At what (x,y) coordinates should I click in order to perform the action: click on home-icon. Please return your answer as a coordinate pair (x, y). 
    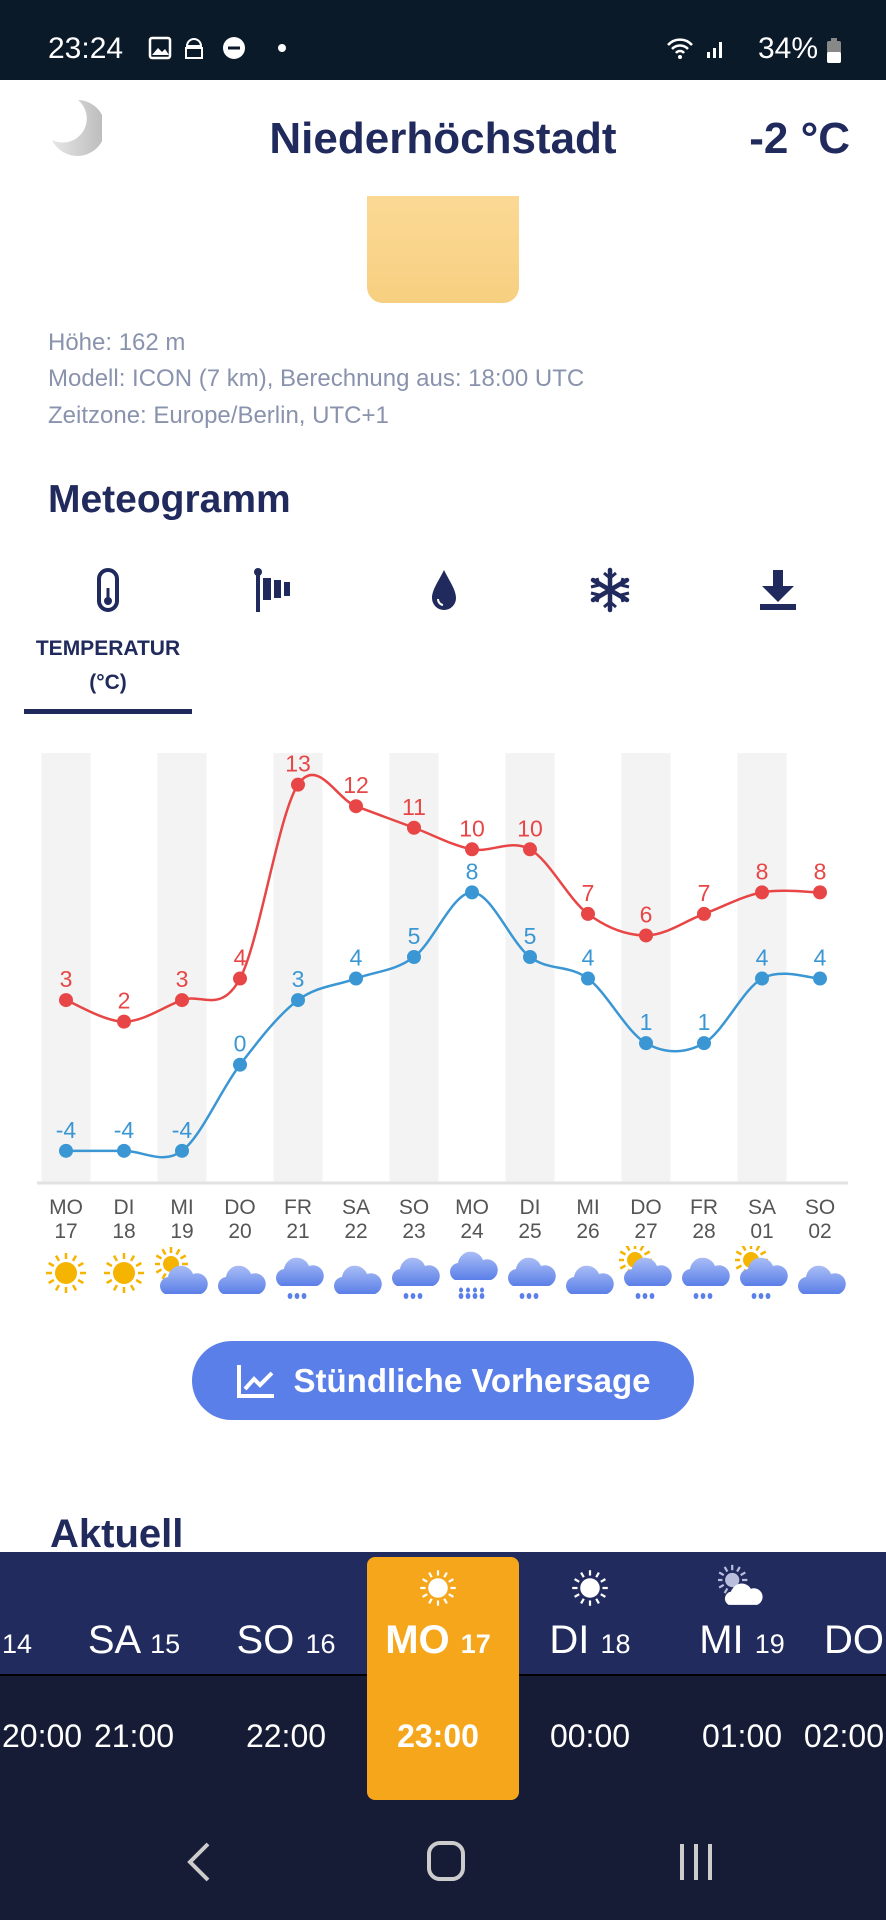
    Looking at the image, I should click on (446, 1861).